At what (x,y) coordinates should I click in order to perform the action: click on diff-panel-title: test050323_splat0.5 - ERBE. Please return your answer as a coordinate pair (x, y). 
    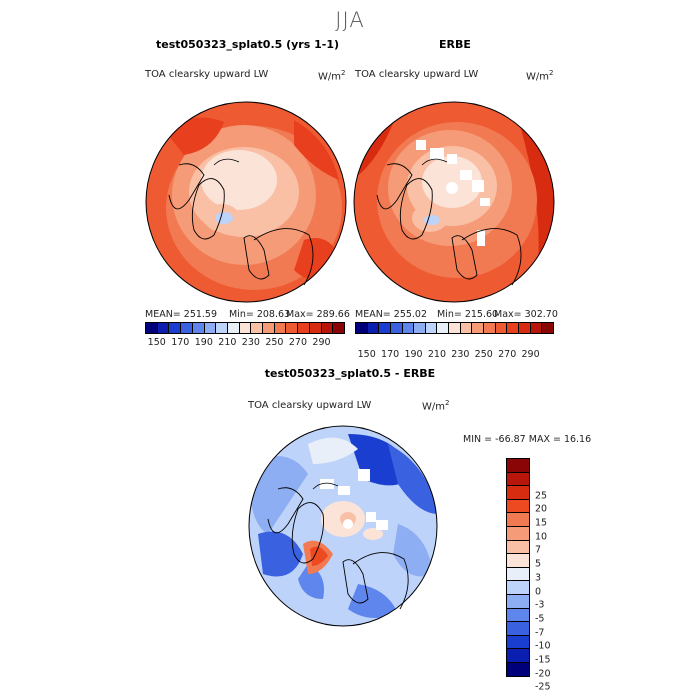
    Looking at the image, I should click on (350, 373).